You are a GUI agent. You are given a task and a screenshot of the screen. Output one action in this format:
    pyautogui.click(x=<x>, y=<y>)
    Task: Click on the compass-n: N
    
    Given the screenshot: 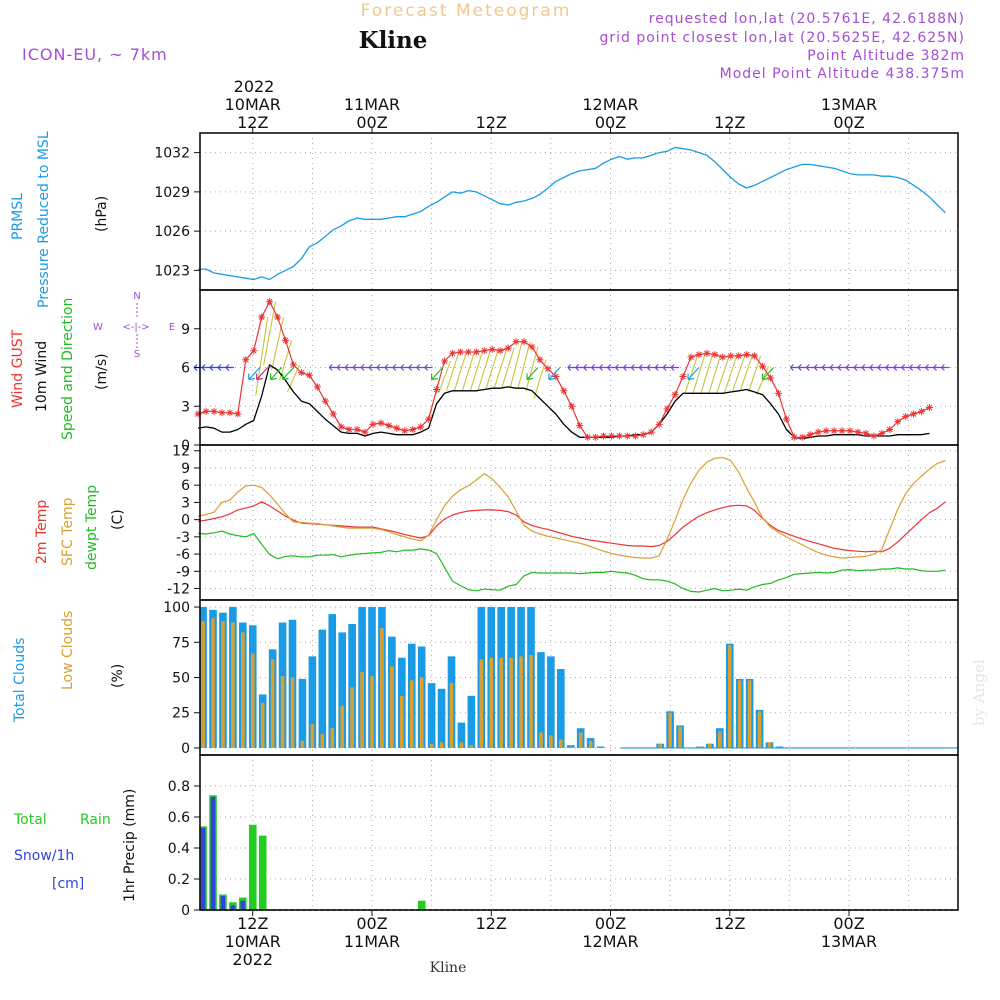 What is the action you would take?
    pyautogui.click(x=136, y=296)
    